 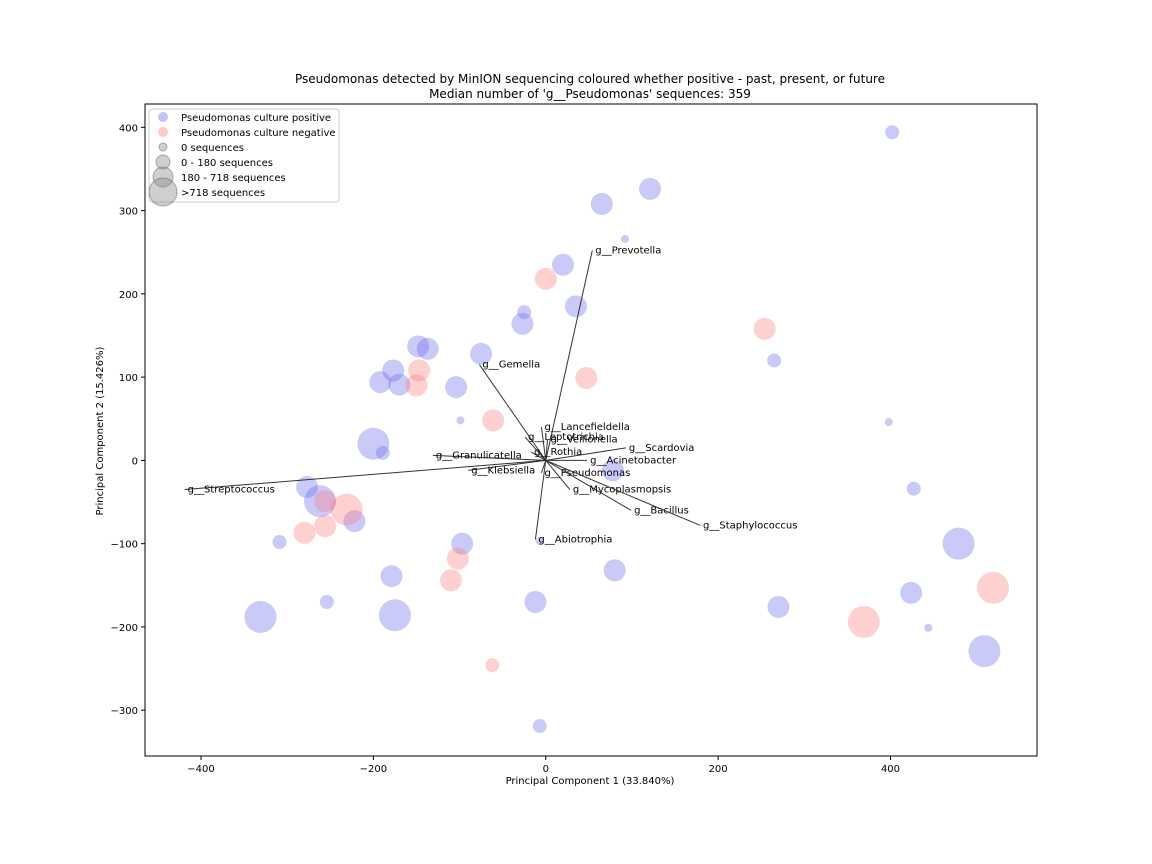 What do you see at coordinates (231, 490) in the screenshot?
I see `loading-label: g__Streptococcus` at bounding box center [231, 490].